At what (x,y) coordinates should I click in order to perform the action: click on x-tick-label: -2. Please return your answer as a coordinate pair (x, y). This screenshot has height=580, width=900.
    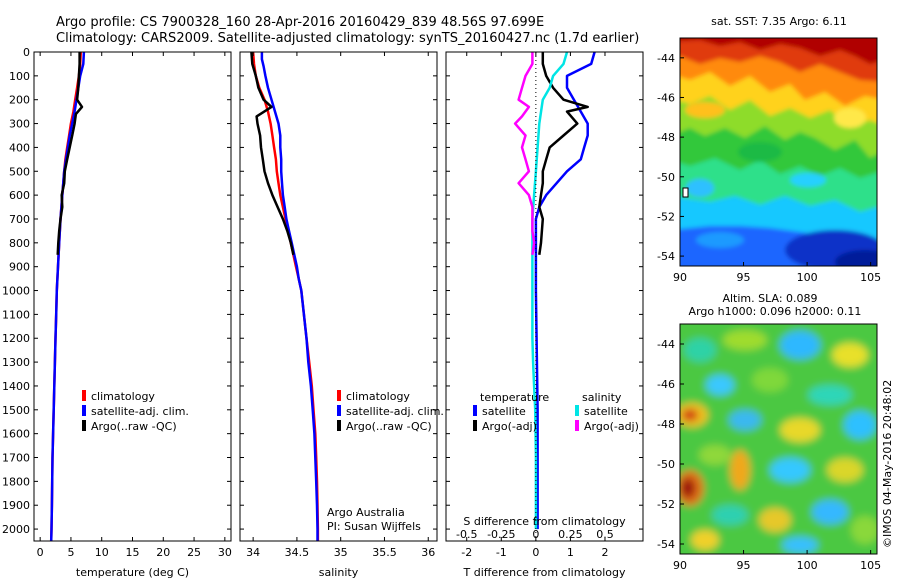
    Looking at the image, I should click on (466, 552).